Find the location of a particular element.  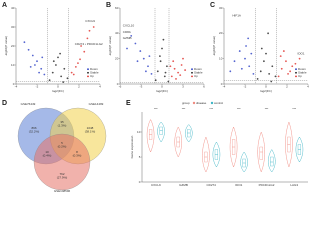

y-tick-label: 40 is located at coordinates (117, 33).